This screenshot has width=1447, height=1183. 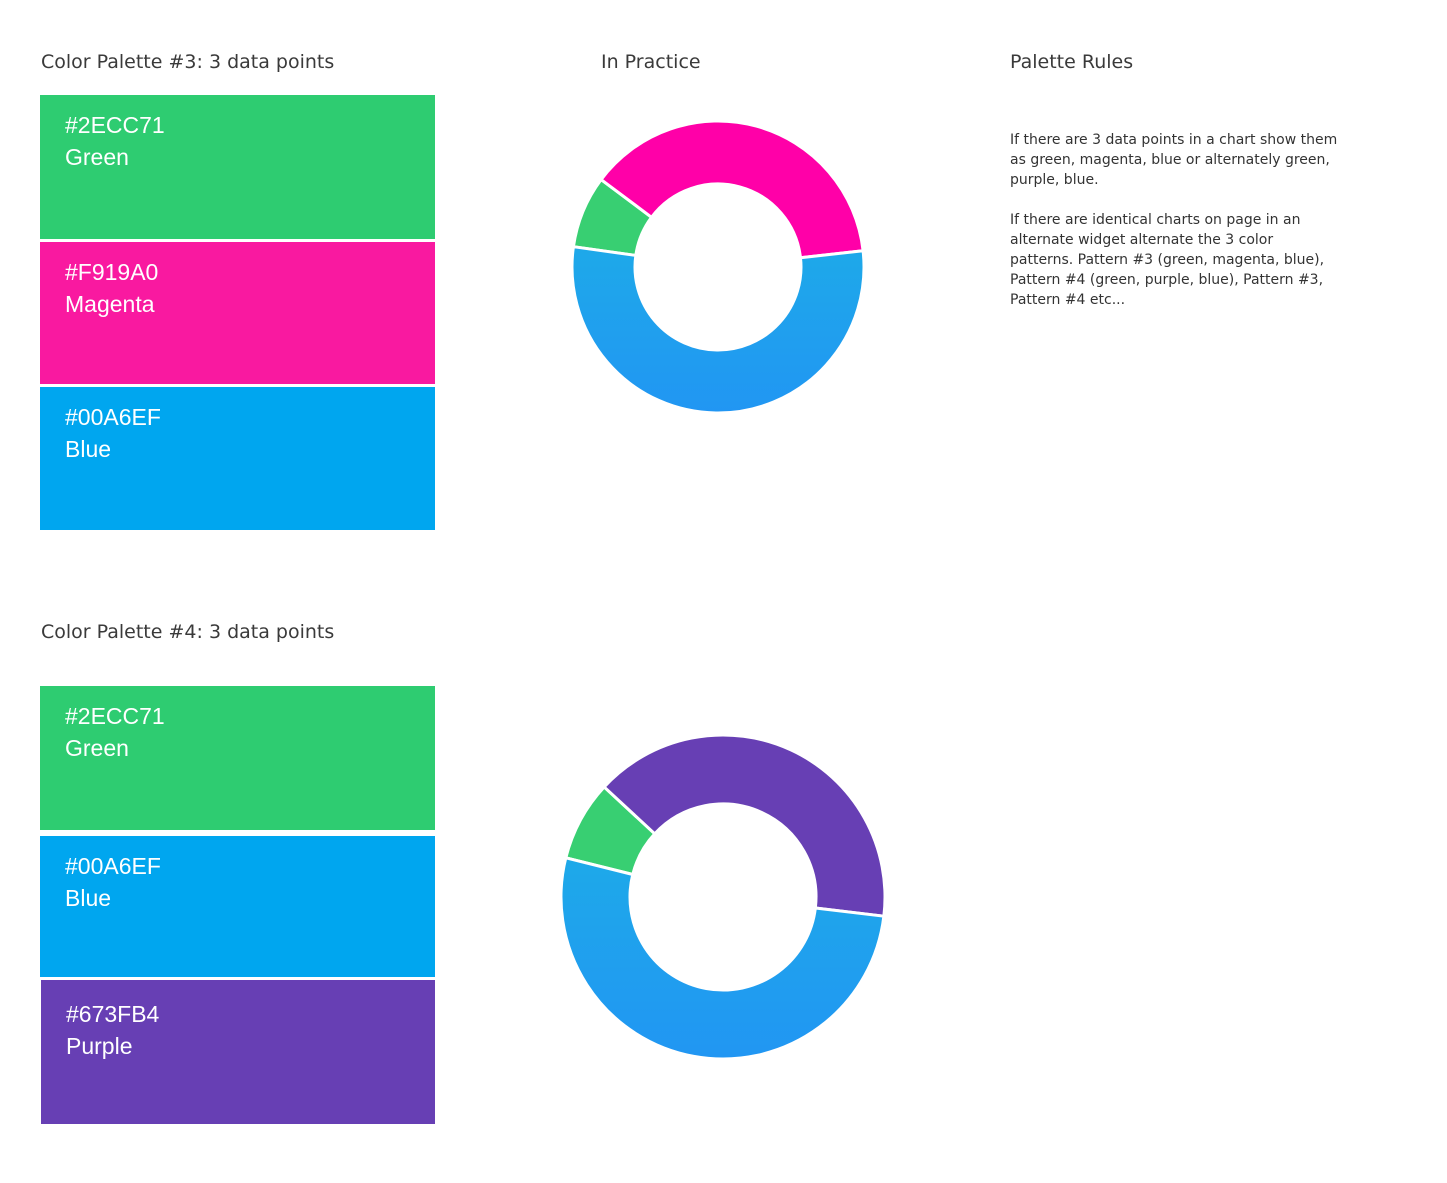 What do you see at coordinates (237, 458) in the screenshot?
I see `palette3-swatch-blue: #00A6EF Blue` at bounding box center [237, 458].